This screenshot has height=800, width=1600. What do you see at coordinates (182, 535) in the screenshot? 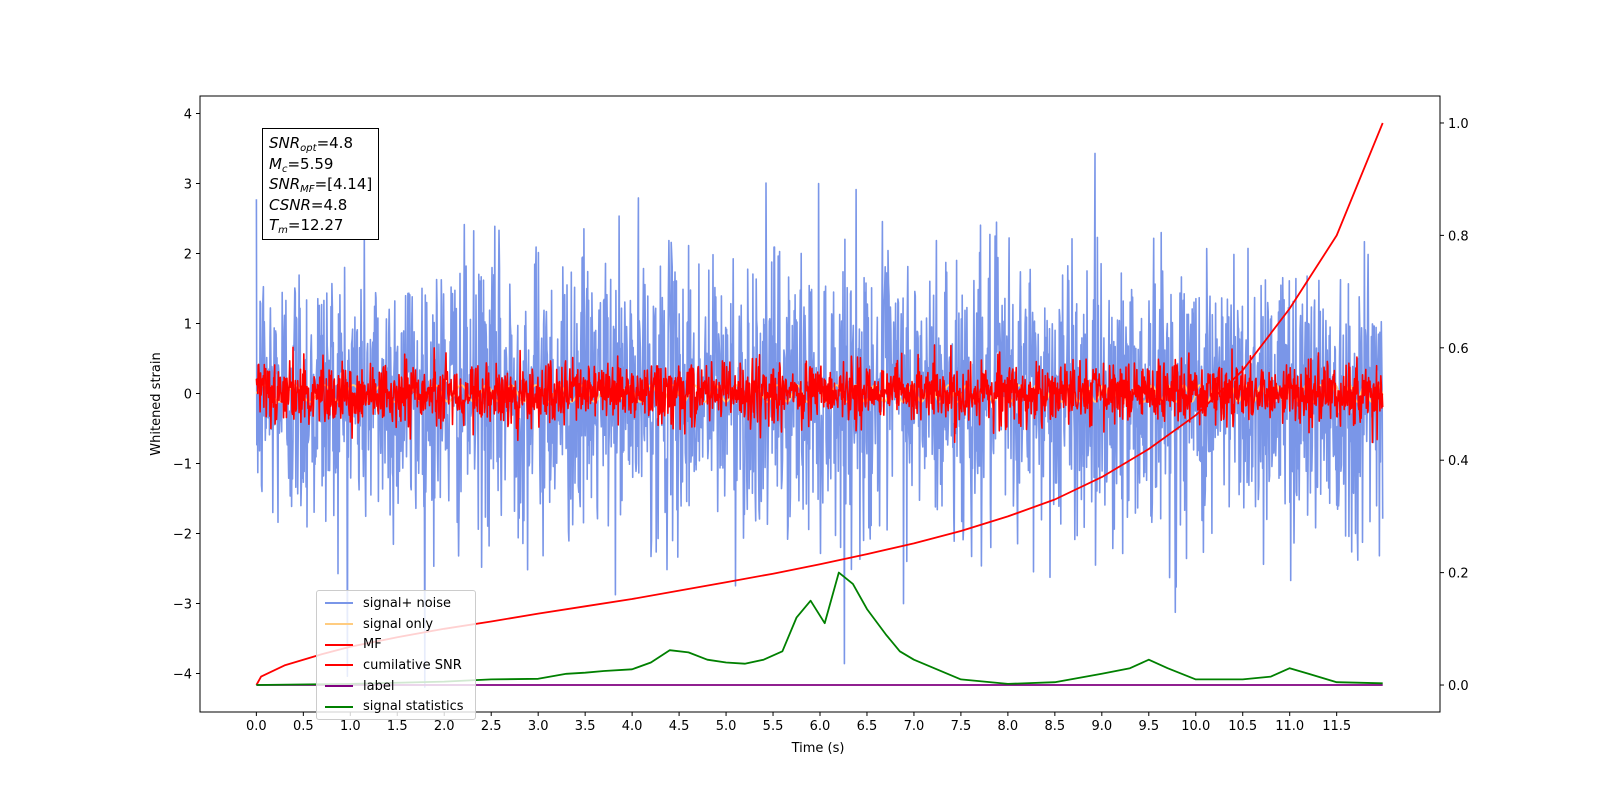
I see `y-tick-label: −2` at bounding box center [182, 535].